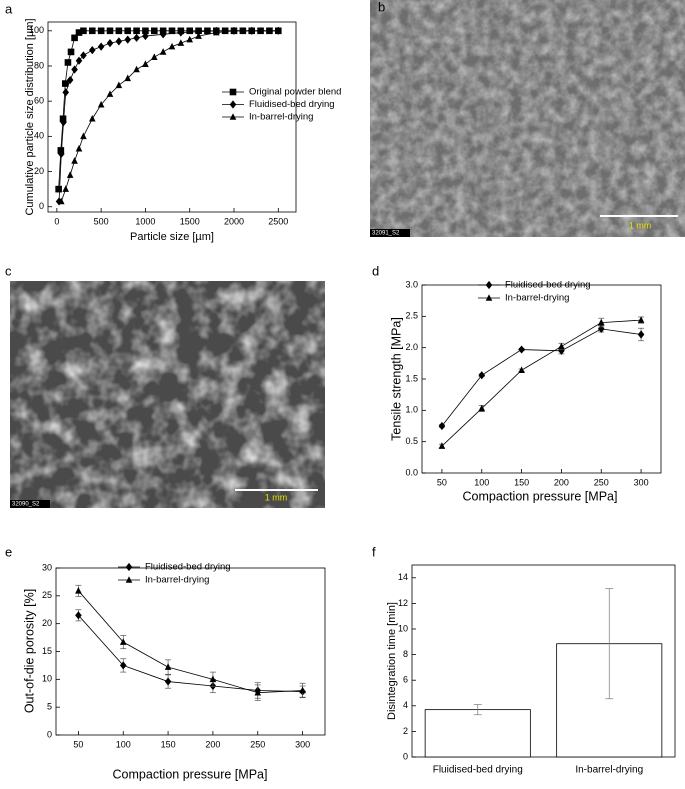 The width and height of the screenshot is (685, 789). What do you see at coordinates (278, 221) in the screenshot?
I see `x-tick-label: 2500` at bounding box center [278, 221].